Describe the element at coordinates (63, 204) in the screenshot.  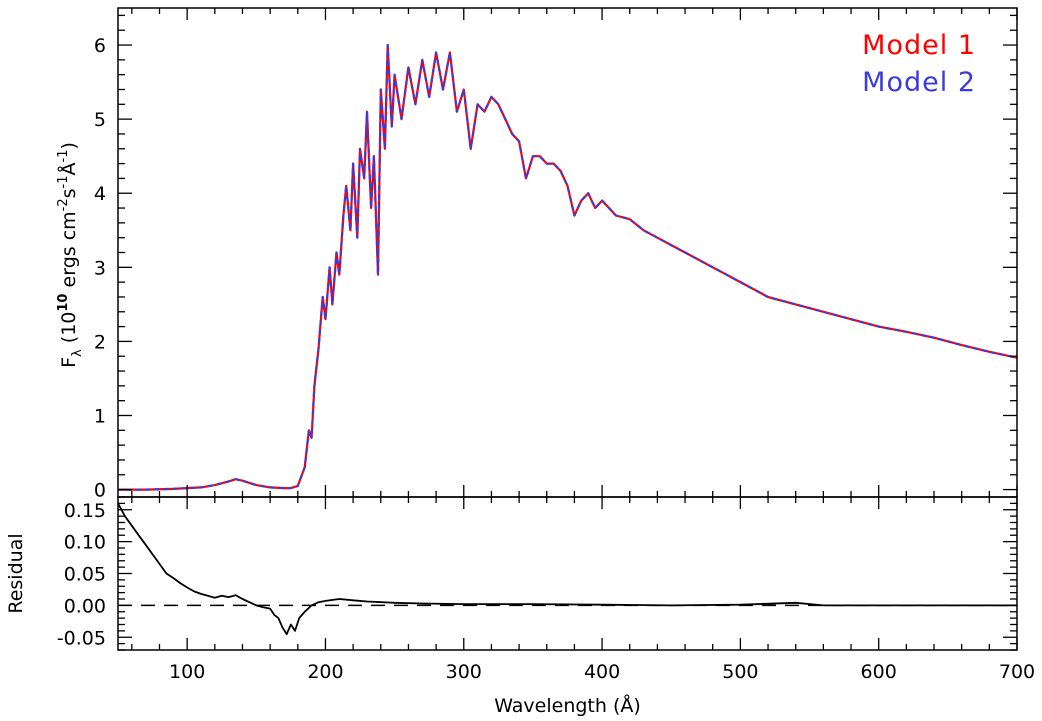
I see `y-label-part: -2` at that location.